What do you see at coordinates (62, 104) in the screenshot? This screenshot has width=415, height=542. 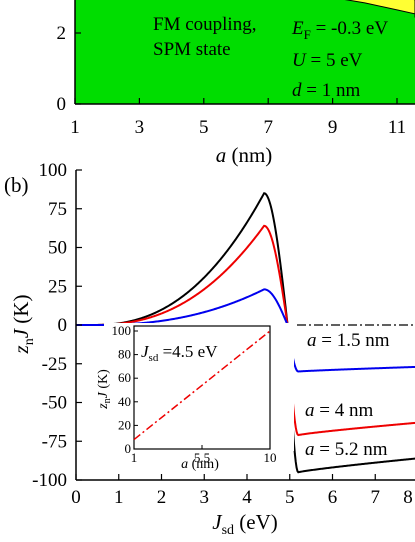 I see `panel-a-y-tick-label: 0` at bounding box center [62, 104].